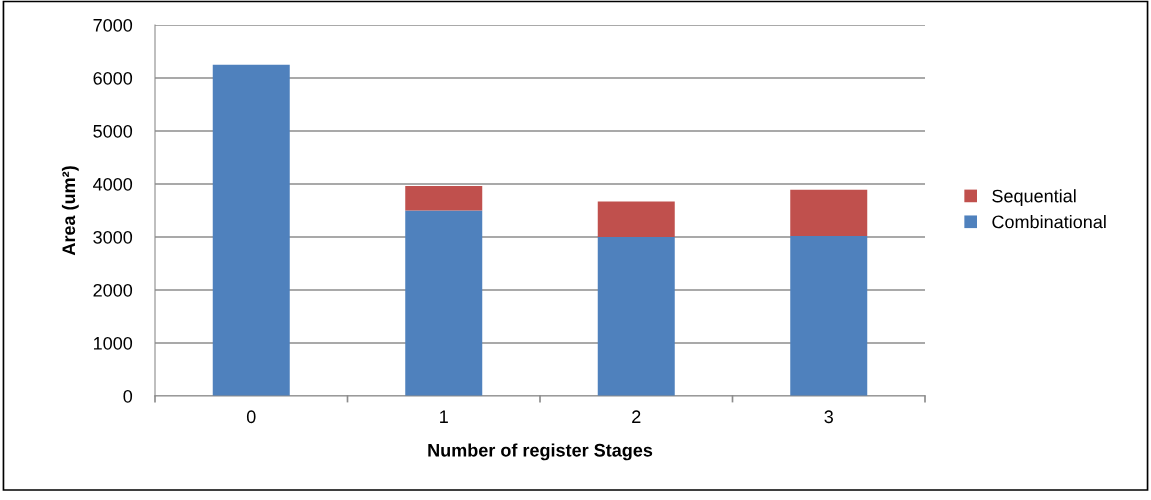 This screenshot has height=500, width=1151. Describe the element at coordinates (251, 417) in the screenshot. I see `x-tick-label: 0` at that location.